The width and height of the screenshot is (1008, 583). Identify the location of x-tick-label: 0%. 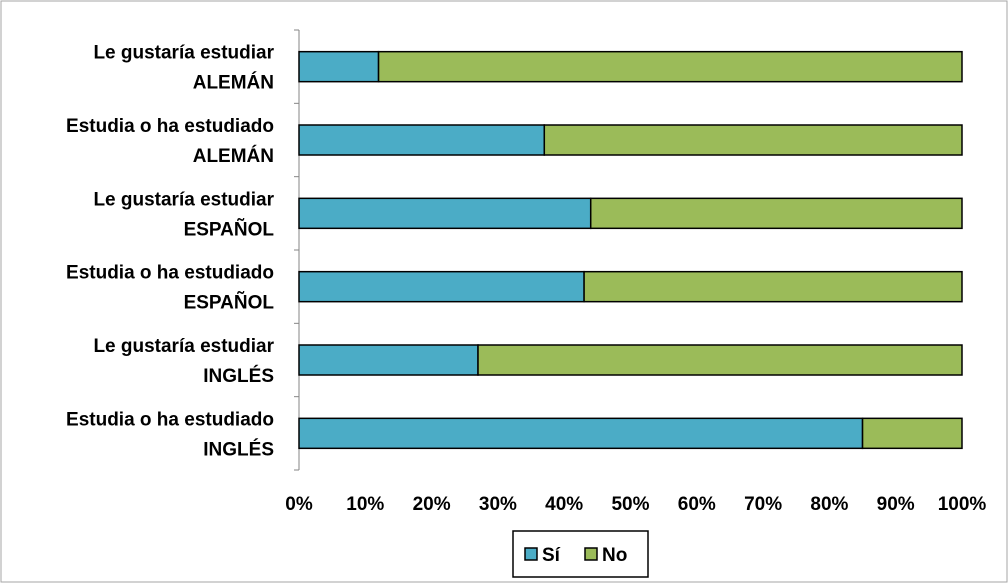
(299, 504).